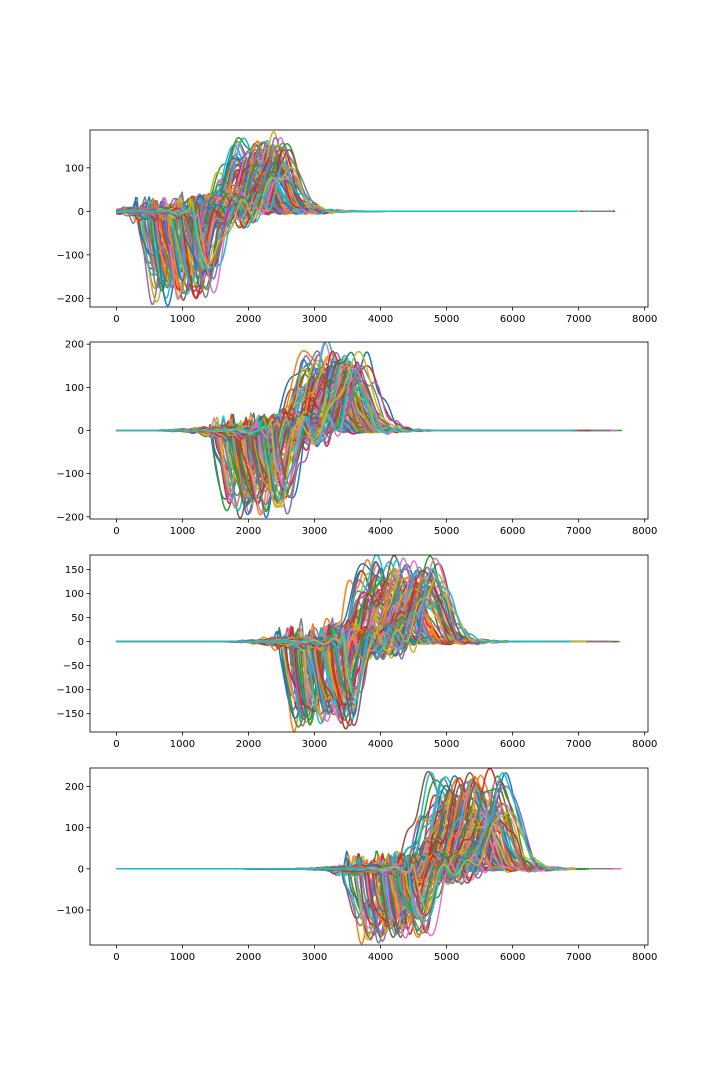 The image size is (720, 1085). Describe the element at coordinates (74, 570) in the screenshot. I see `y-tick-label: 150` at that location.